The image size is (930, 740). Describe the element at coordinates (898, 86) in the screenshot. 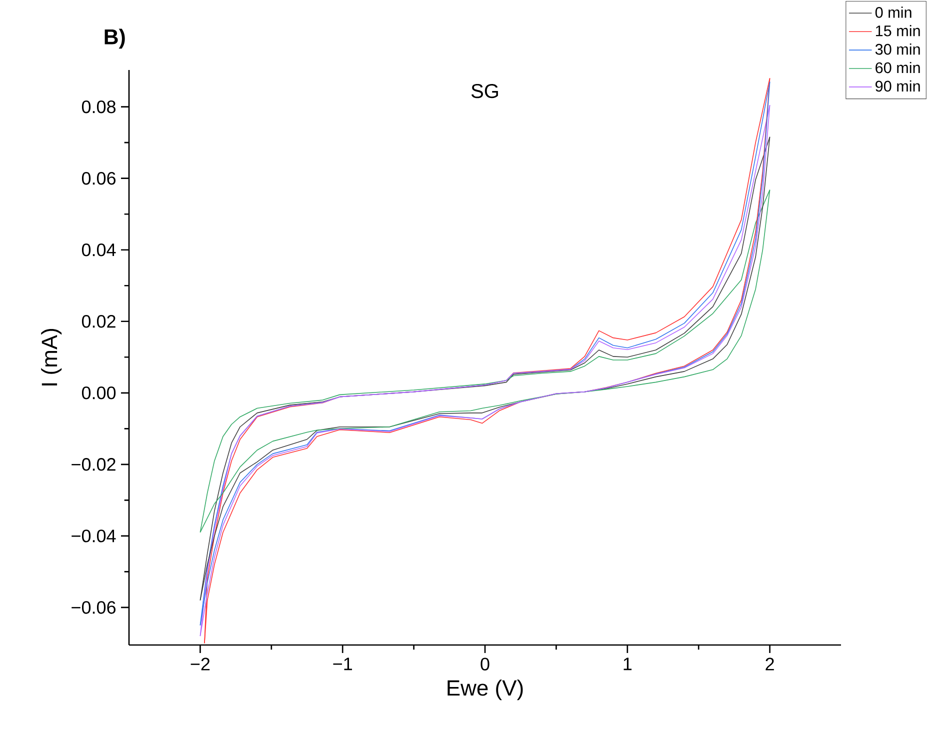

I see `legend-label: 90 min` at that location.